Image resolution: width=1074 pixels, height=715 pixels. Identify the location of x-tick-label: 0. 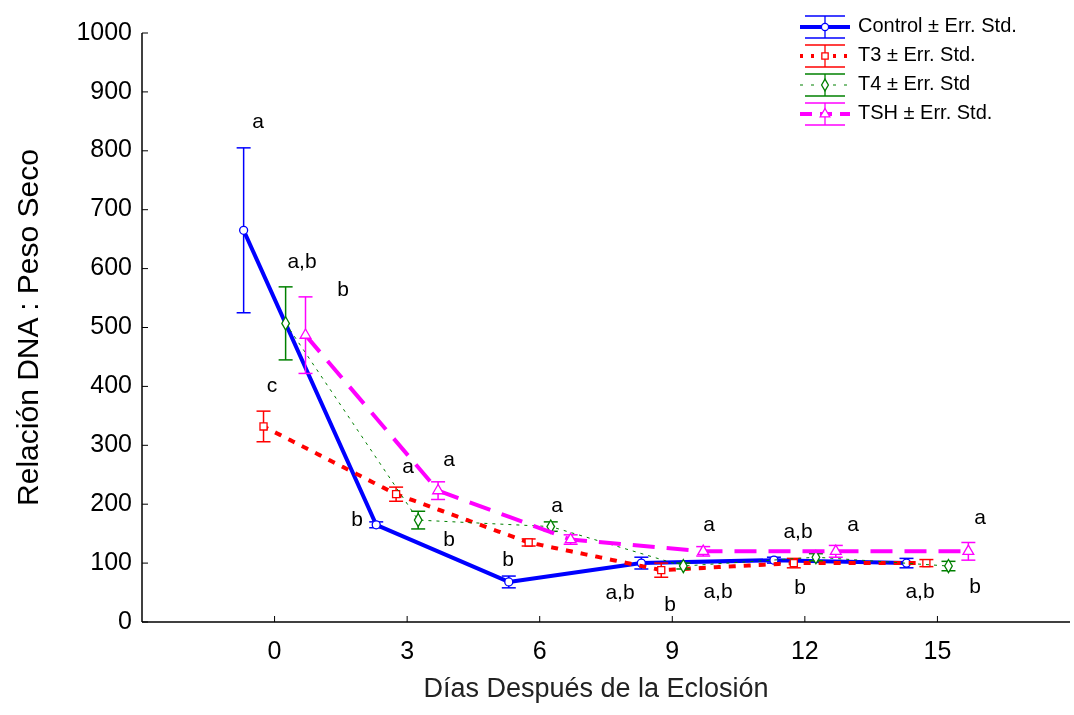
(274, 649).